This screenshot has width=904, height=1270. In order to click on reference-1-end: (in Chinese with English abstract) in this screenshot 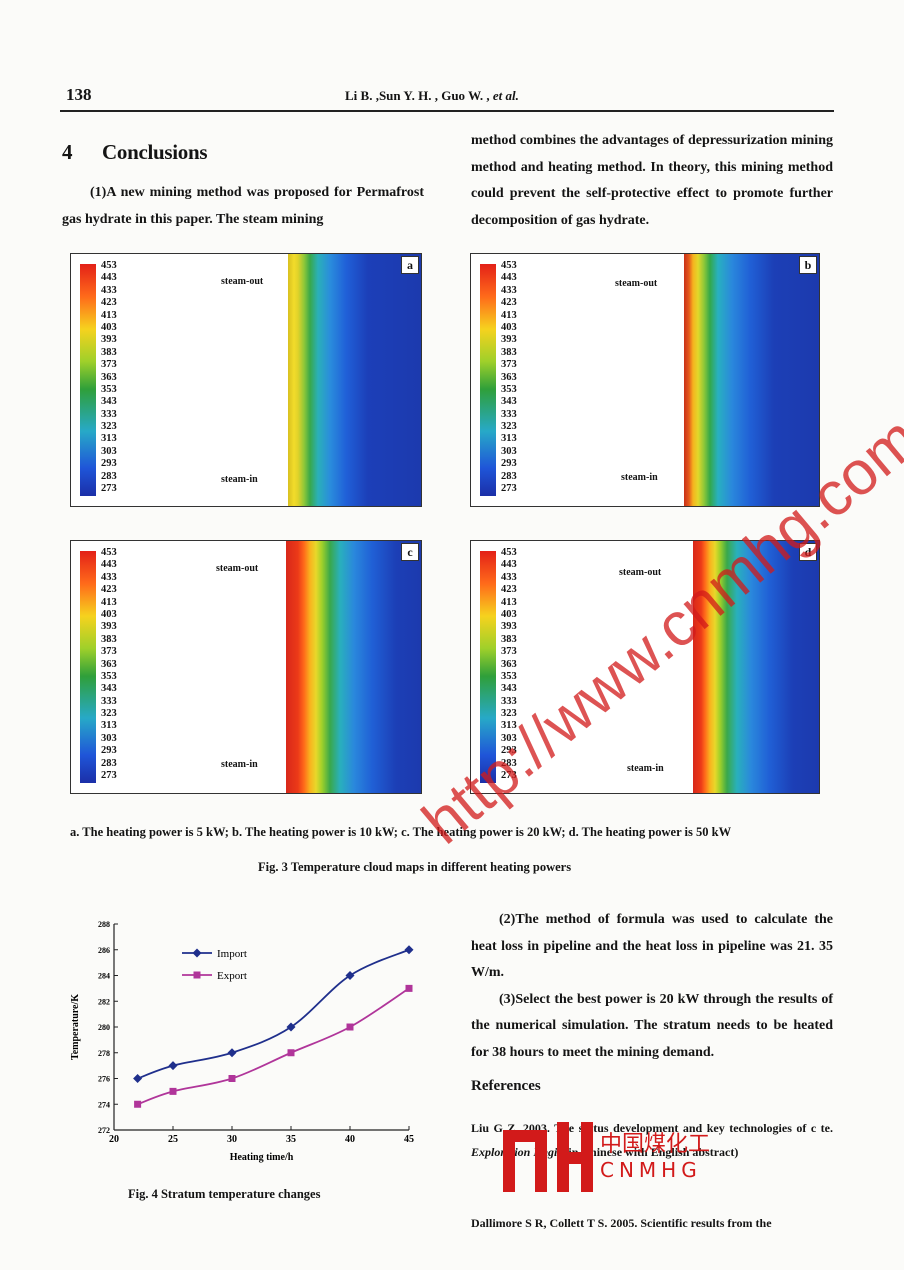, I will do `click(651, 1152)`.